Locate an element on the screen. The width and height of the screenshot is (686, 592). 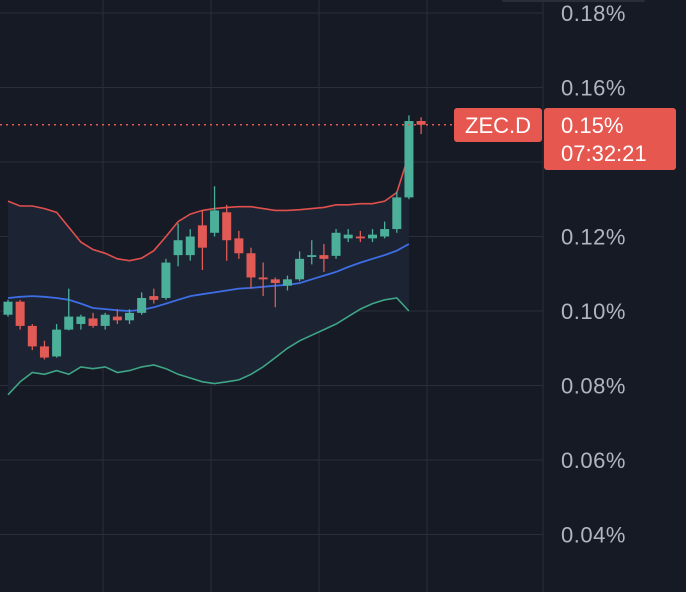
bollinger-upper-line is located at coordinates (208, 208).